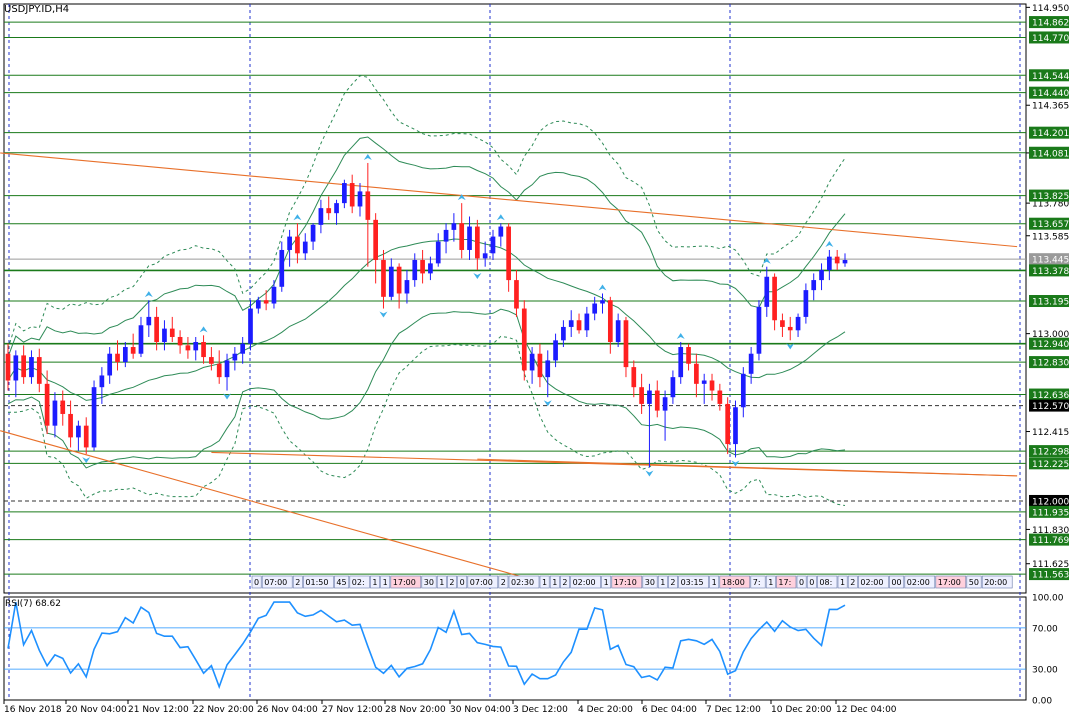  I want to click on trend-line, so click(509, 200).